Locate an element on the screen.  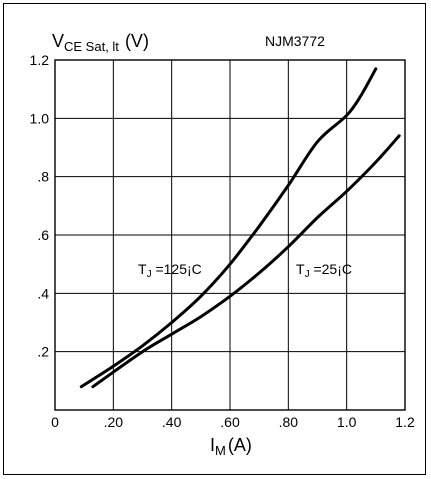
x-tick-label: .60 is located at coordinates (230, 422).